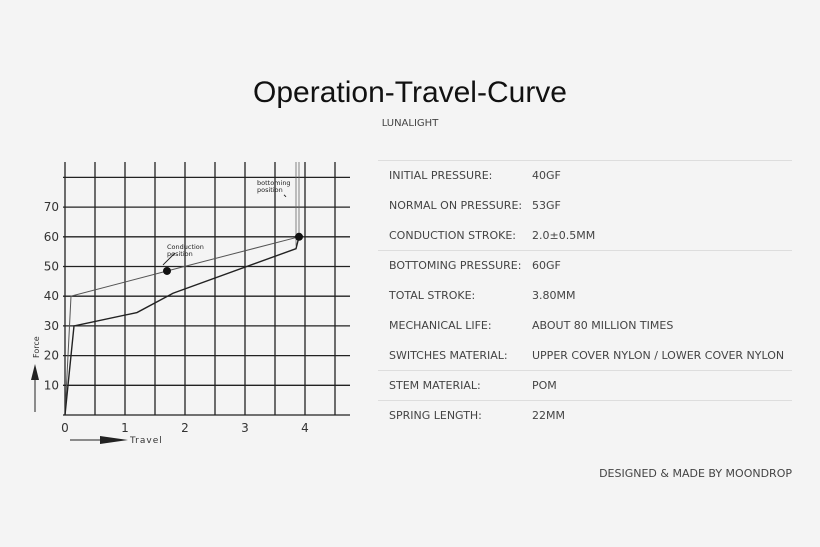 This screenshot has height=547, width=820. I want to click on annotation-label: Conduction, so click(185, 247).